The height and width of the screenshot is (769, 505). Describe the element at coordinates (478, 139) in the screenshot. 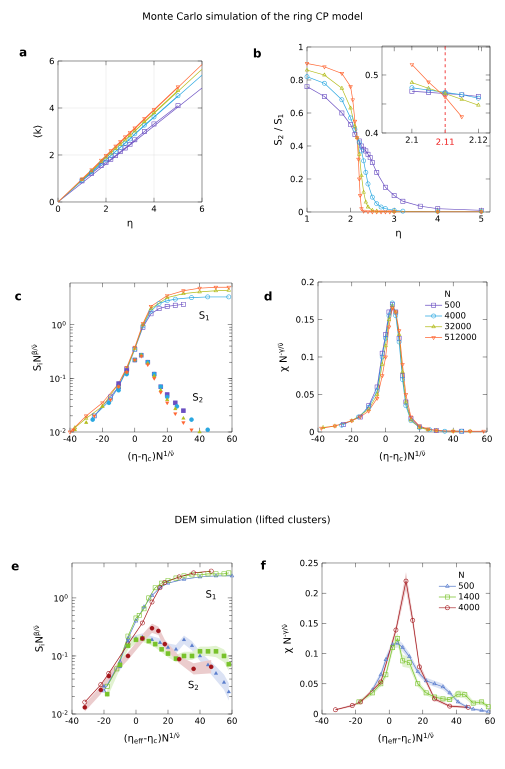

I see `x-tick-label: 2.12` at that location.